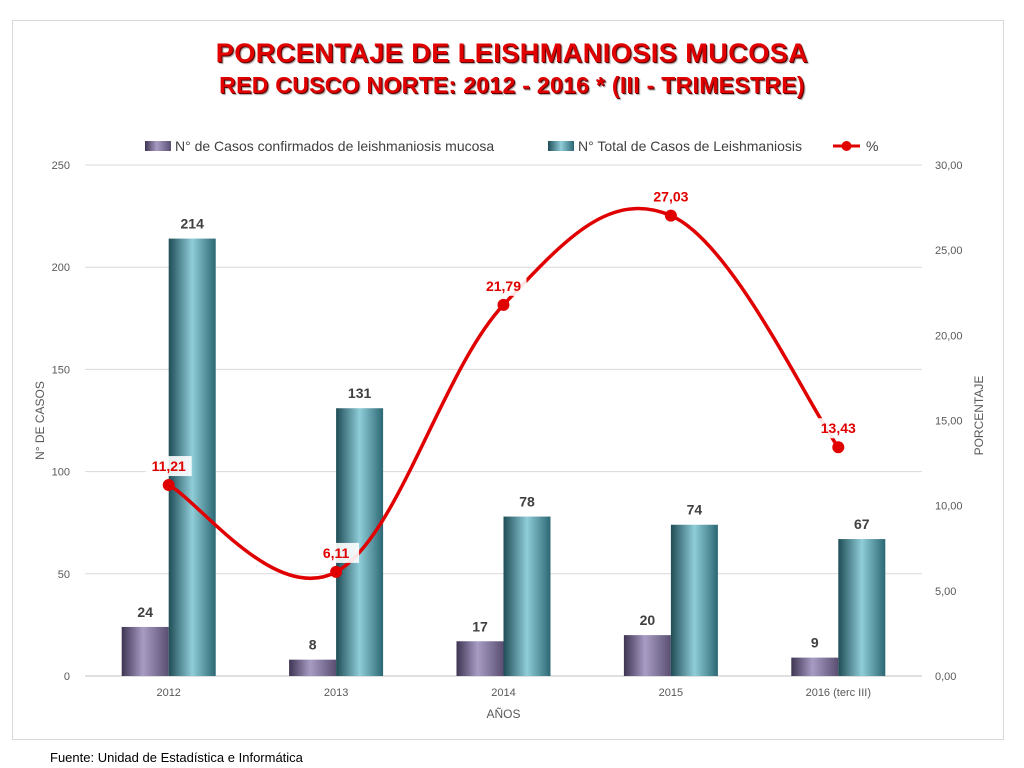 Image resolution: width=1024 pixels, height=768 pixels. I want to click on x-axis-title: AÑOS, so click(503, 714).